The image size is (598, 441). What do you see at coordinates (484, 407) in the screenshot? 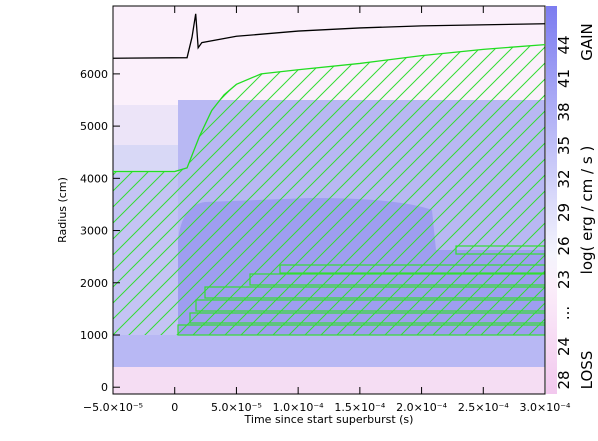
I see `x-tick-label: 2.5×10⁻⁴` at bounding box center [484, 407].